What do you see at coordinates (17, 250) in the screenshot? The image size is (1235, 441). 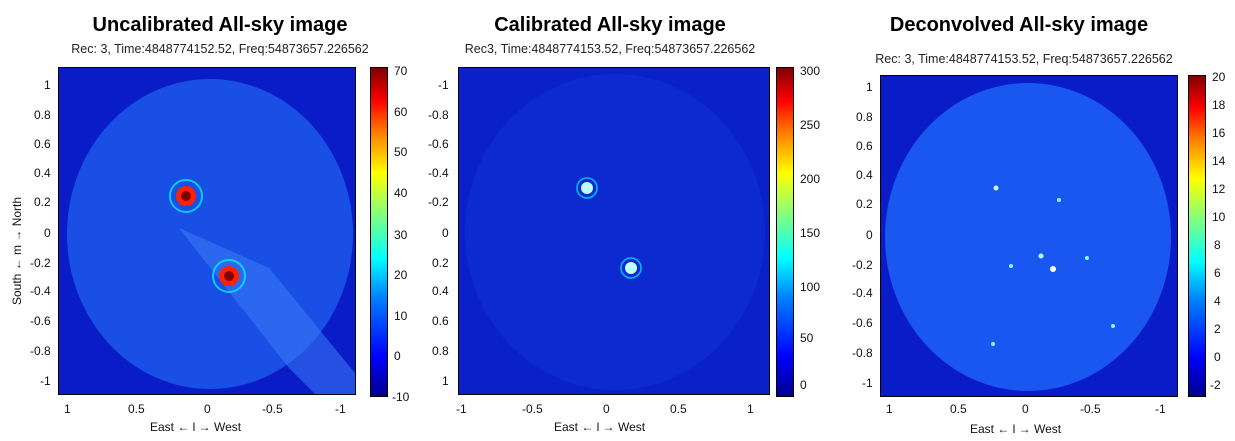 I see `y-axis-label: South ← m → North` at bounding box center [17, 250].